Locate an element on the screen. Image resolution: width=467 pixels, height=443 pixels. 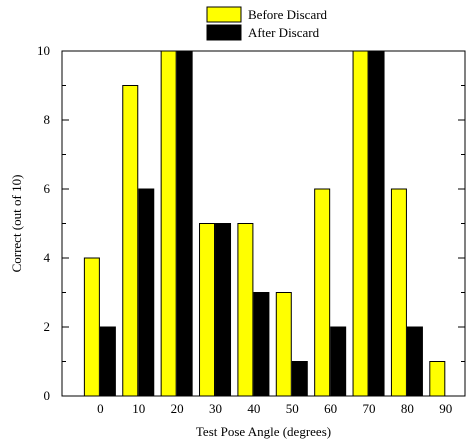
x-tick-label: 80 is located at coordinates (407, 408).